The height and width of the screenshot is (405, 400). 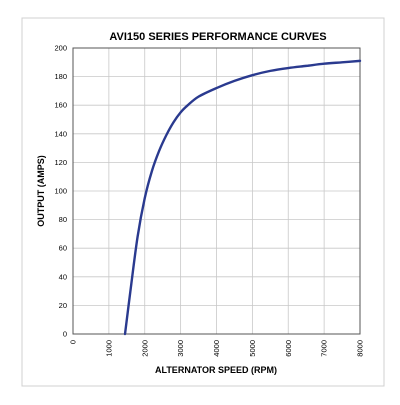 I want to click on x-tick-label: 0, so click(x=73, y=342).